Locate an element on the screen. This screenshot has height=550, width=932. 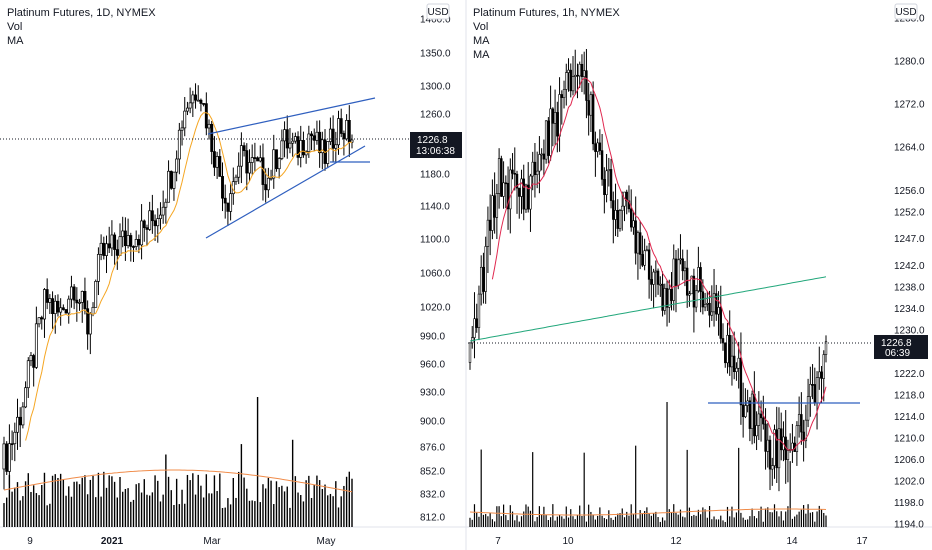
wedge-lower-trendline is located at coordinates (285, 192).